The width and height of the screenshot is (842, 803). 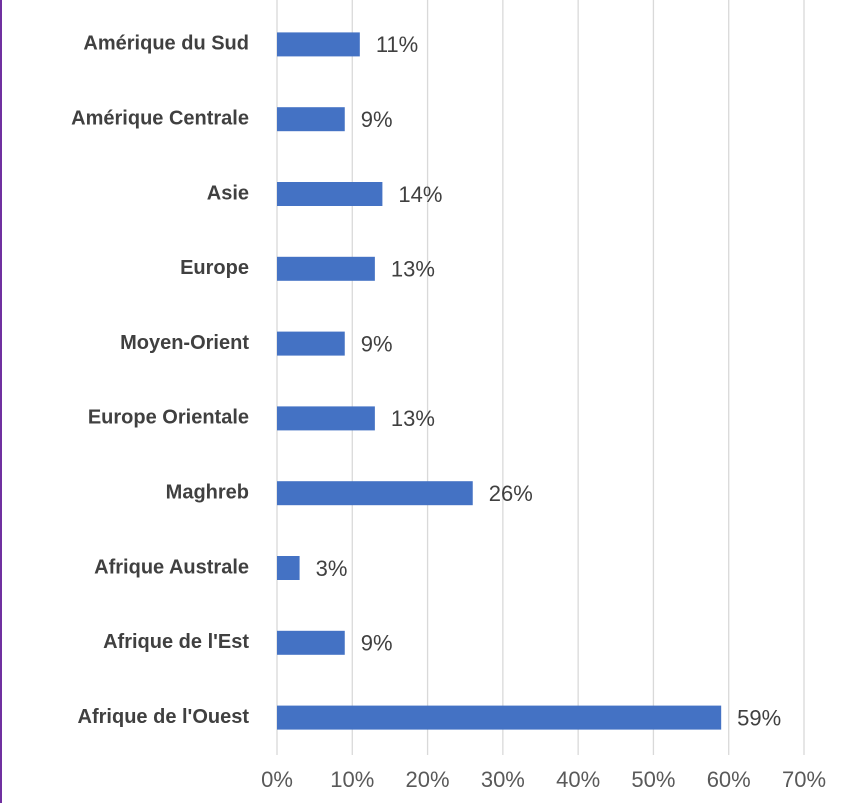 What do you see at coordinates (164, 717) in the screenshot?
I see `category-label: Afrique de l'Ouest` at bounding box center [164, 717].